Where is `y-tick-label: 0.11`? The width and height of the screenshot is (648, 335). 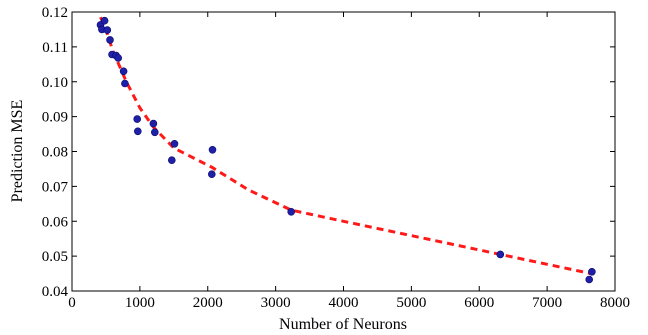 y-tick-label: 0.11 is located at coordinates (55, 48).